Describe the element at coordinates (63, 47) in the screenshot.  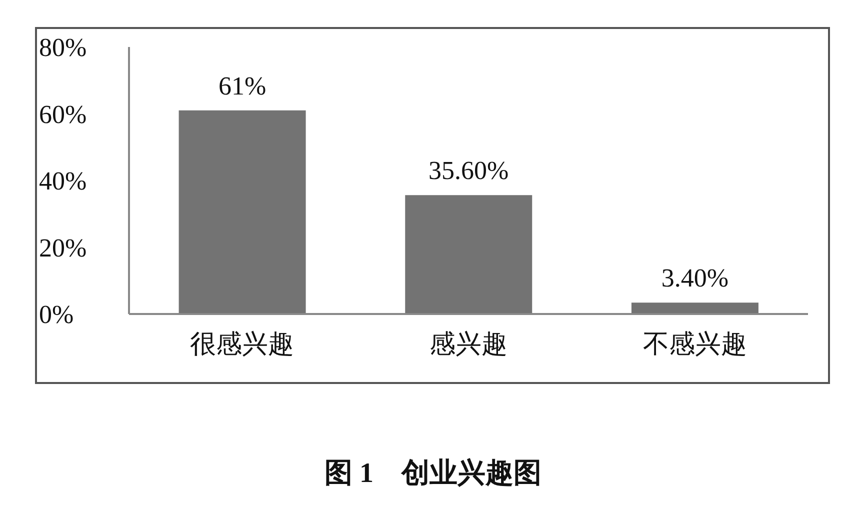
I see `y-tick-label: 80%` at that location.